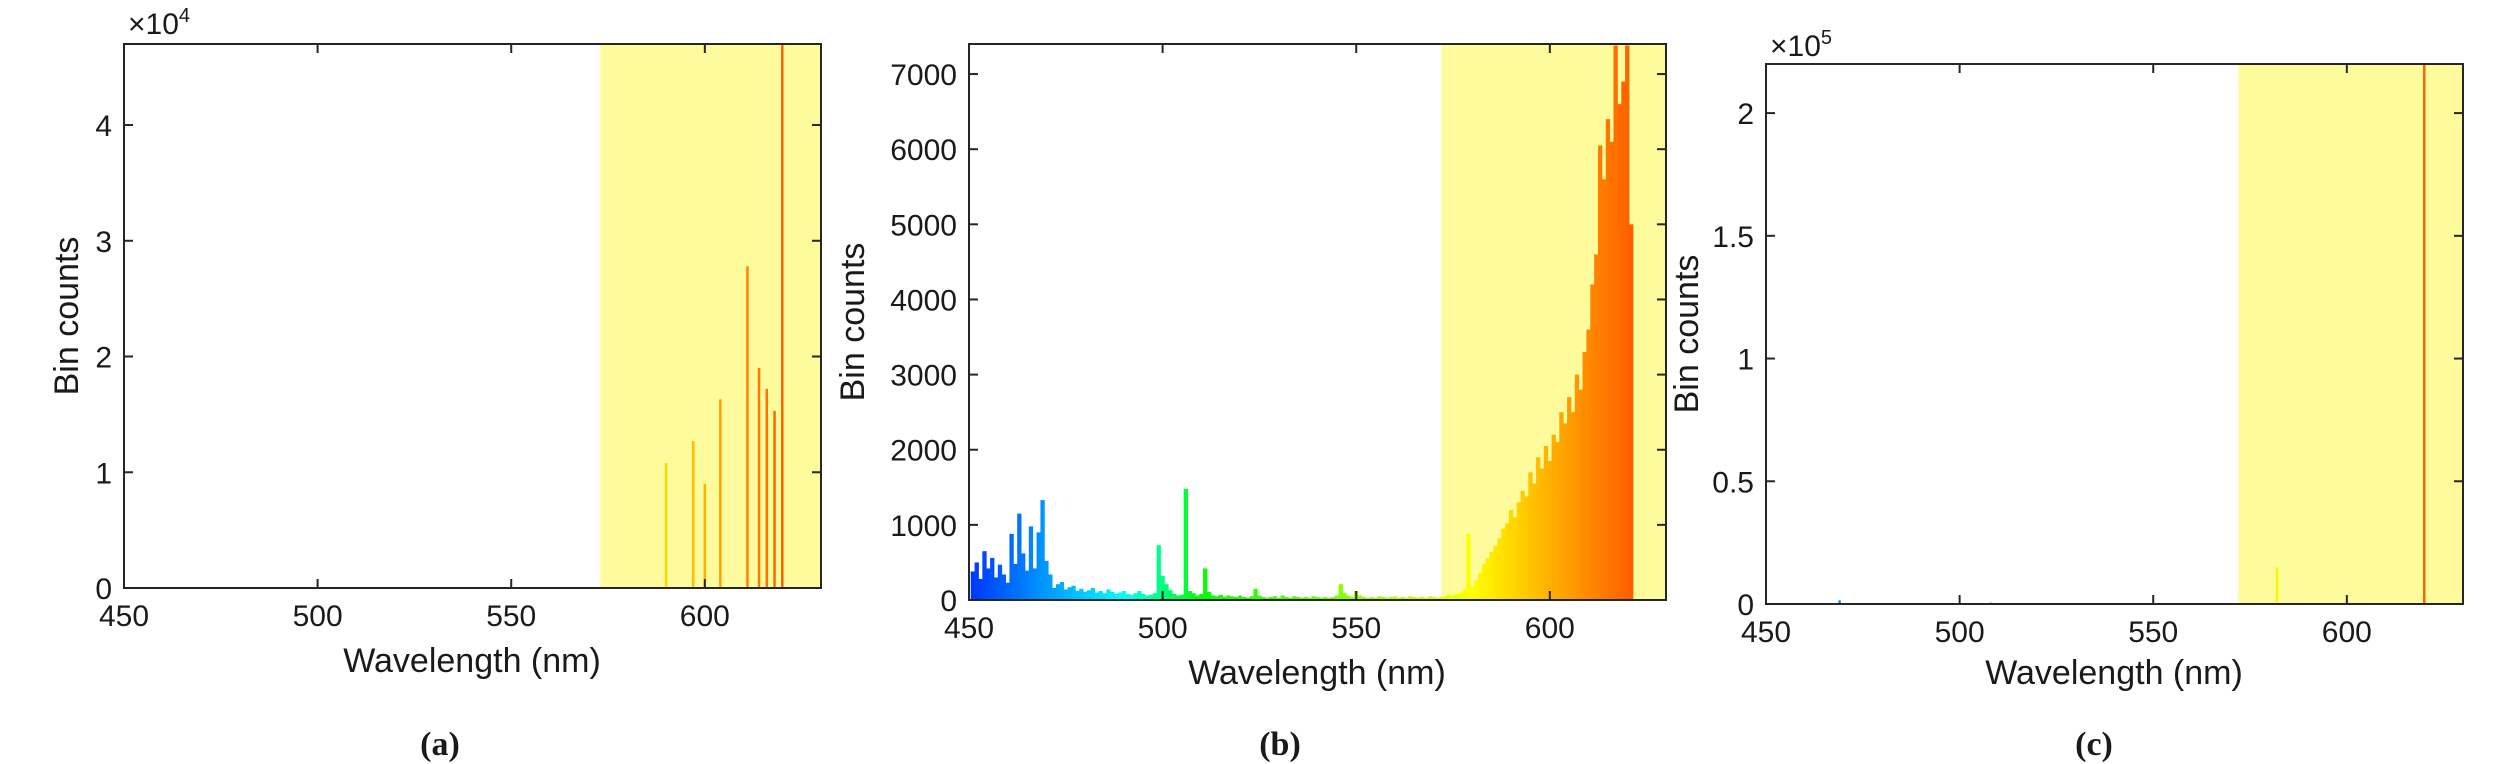 The image size is (2512, 764). What do you see at coordinates (2350, 334) in the screenshot?
I see `highlight-region-c` at bounding box center [2350, 334].